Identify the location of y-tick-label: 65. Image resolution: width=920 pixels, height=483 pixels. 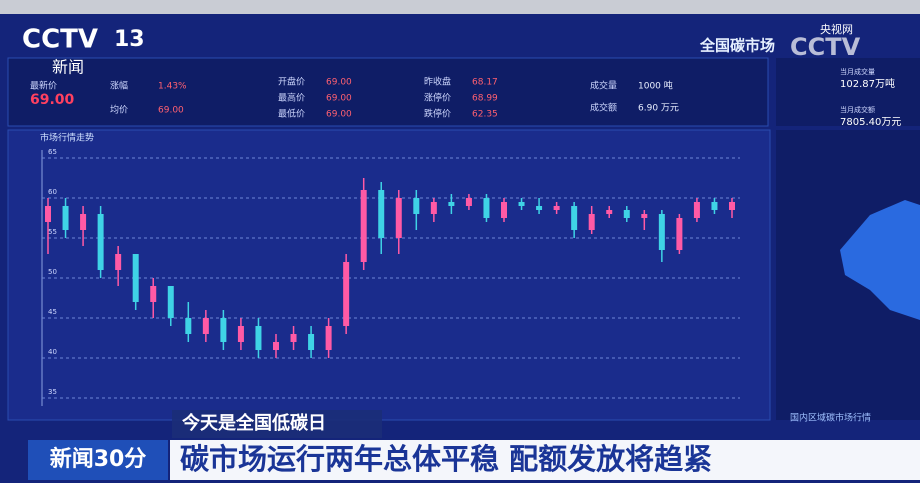
(52, 152).